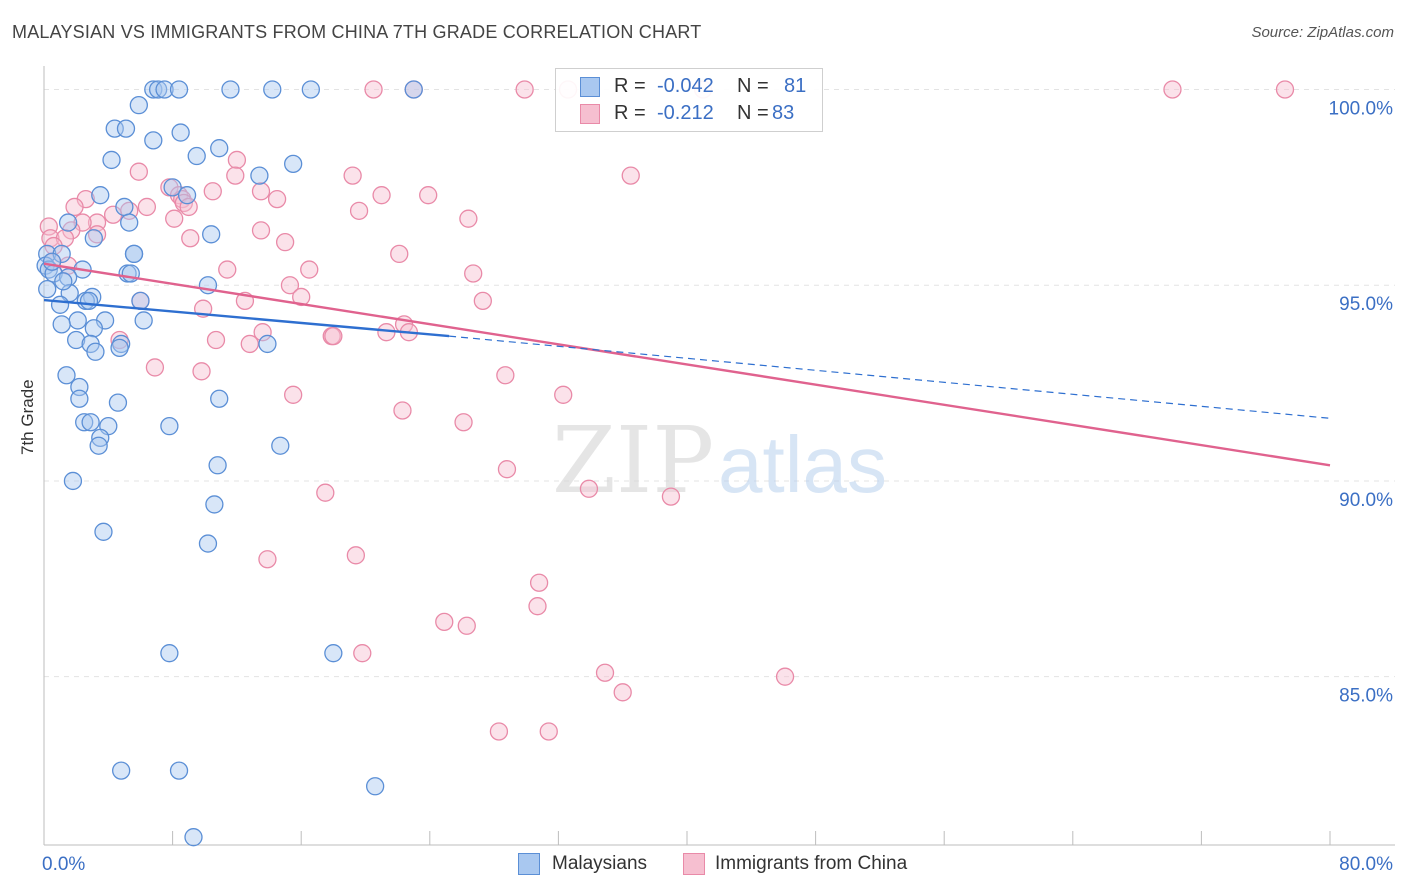  What do you see at coordinates (1361, 402) in the screenshot?
I see `y-tick-labels: 100.0% 95.0% 90.0% 85.0%` at bounding box center [1361, 402].